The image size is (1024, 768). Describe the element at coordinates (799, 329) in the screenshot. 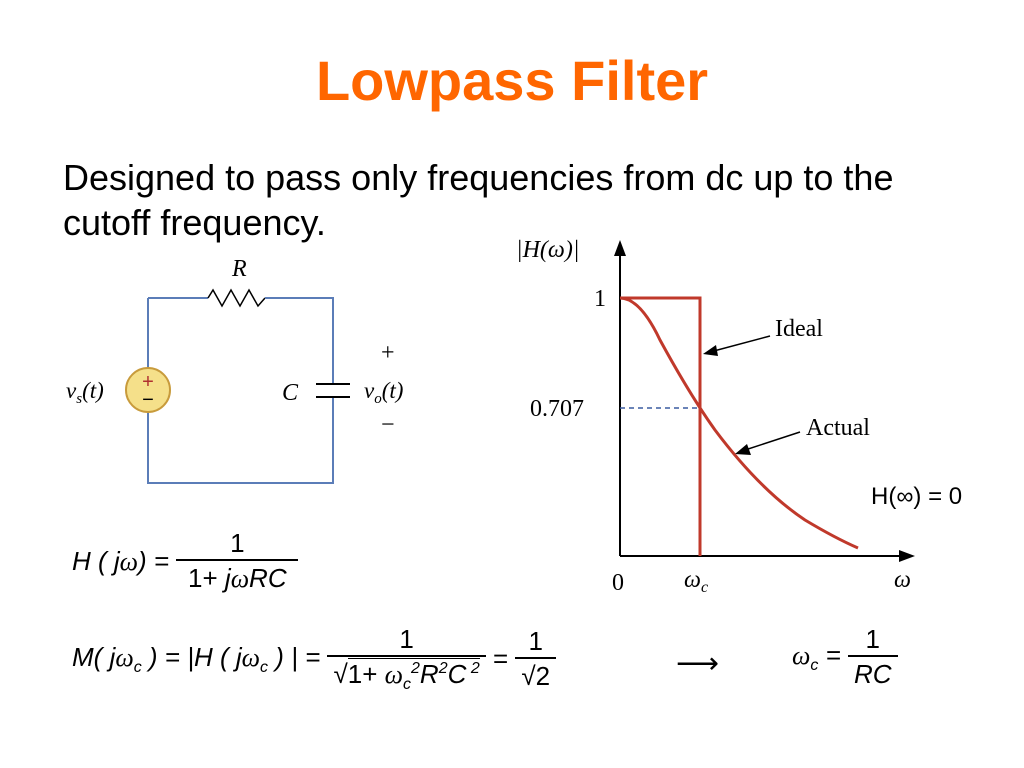

I see `ideal-label: Ideal` at that location.